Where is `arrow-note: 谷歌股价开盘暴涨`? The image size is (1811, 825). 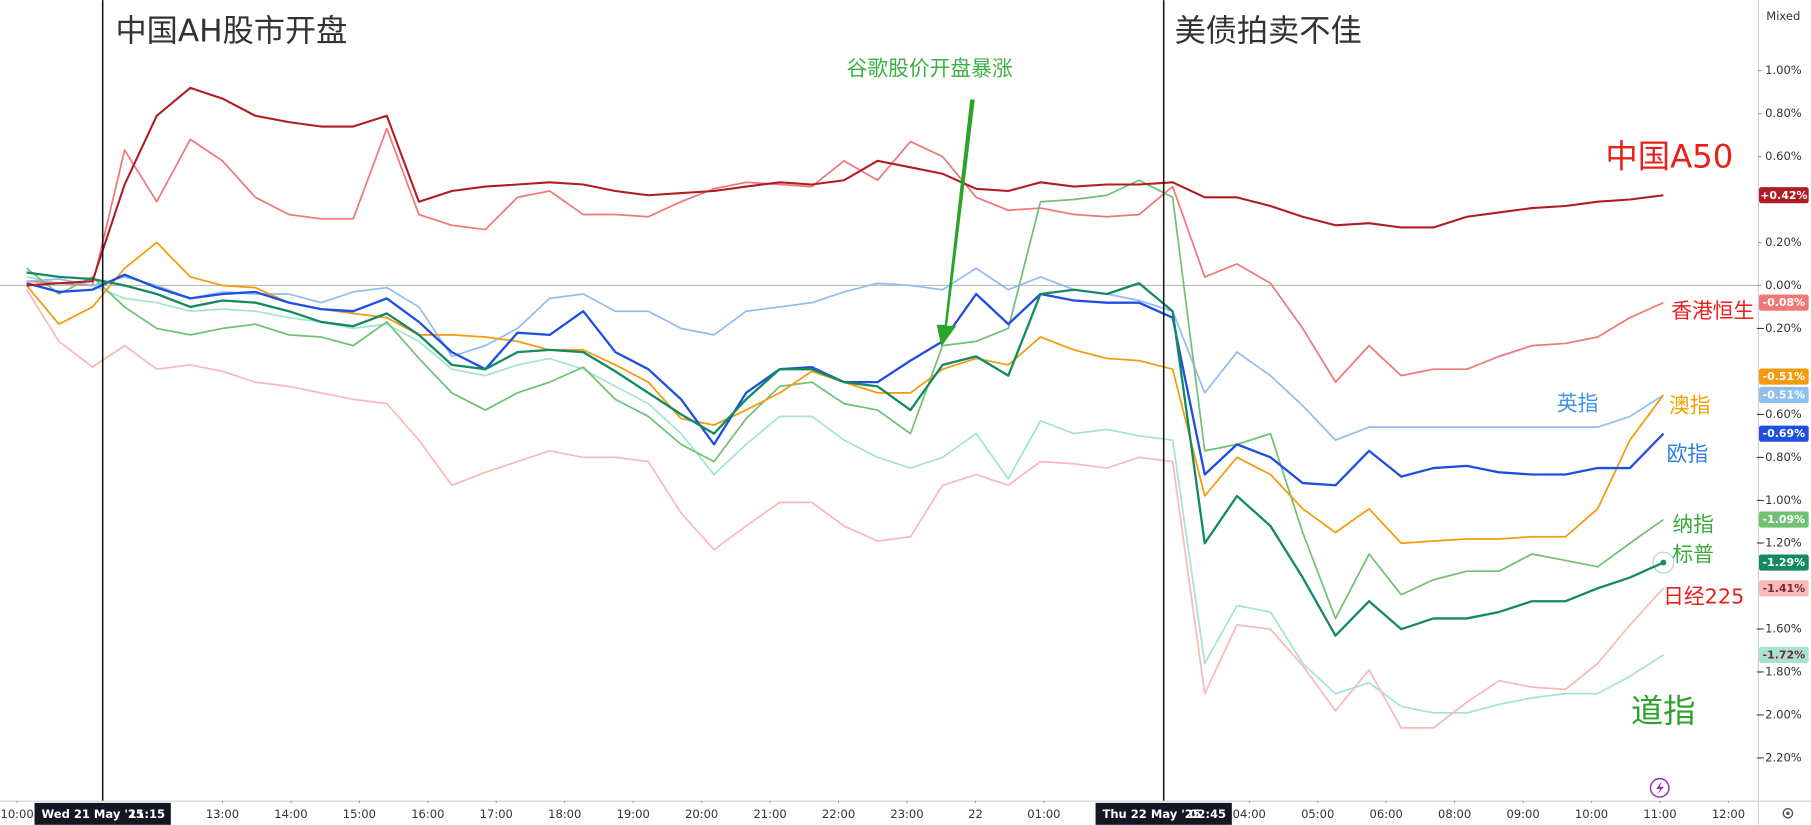 arrow-note: 谷歌股价开盘暴涨 is located at coordinates (930, 68).